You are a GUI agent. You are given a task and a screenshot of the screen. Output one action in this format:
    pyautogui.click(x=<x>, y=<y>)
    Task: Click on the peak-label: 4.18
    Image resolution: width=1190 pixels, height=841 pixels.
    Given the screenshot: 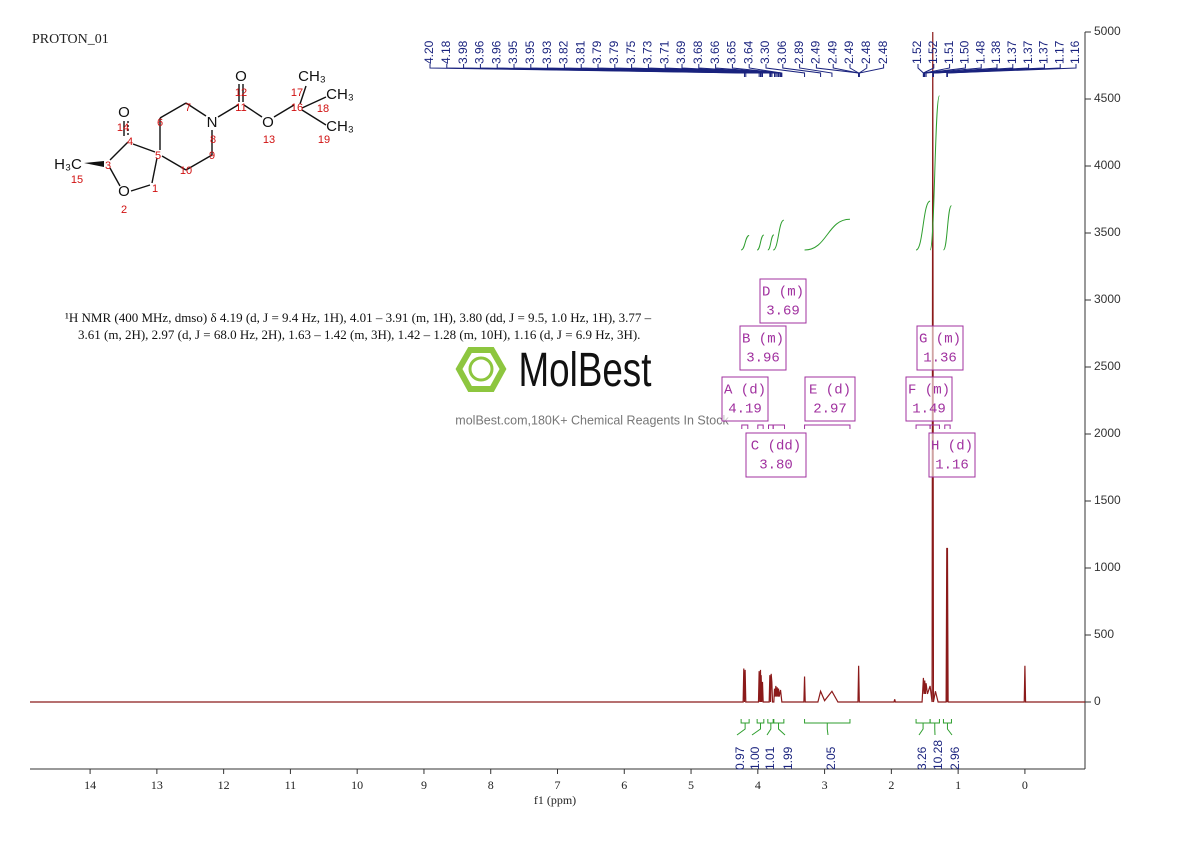 What is the action you would take?
    pyautogui.click(x=446, y=52)
    